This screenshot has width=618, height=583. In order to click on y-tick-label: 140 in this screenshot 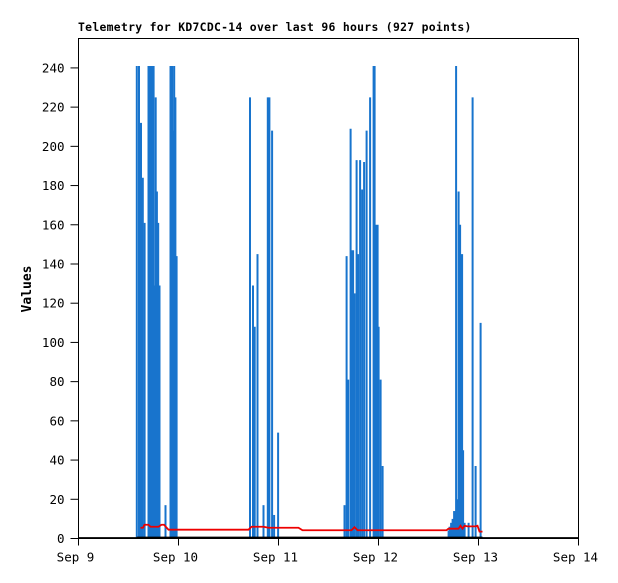, I will do `click(53, 263)`.